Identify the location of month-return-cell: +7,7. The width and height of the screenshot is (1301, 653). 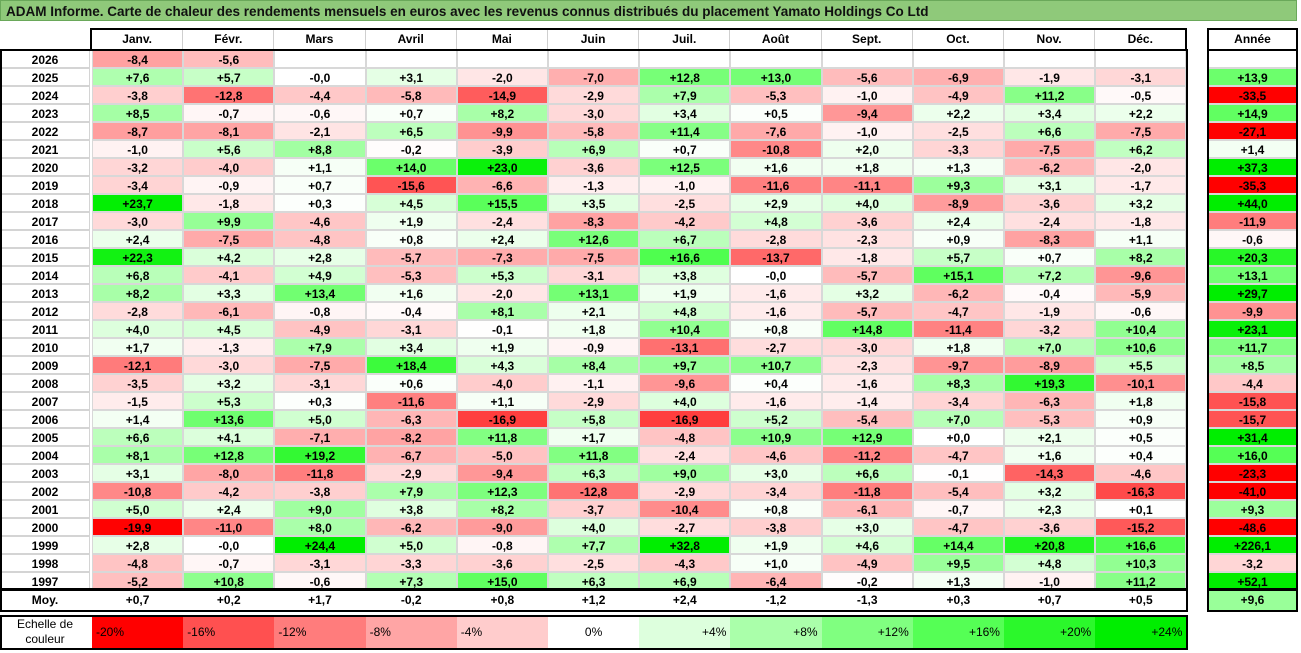
(594, 545).